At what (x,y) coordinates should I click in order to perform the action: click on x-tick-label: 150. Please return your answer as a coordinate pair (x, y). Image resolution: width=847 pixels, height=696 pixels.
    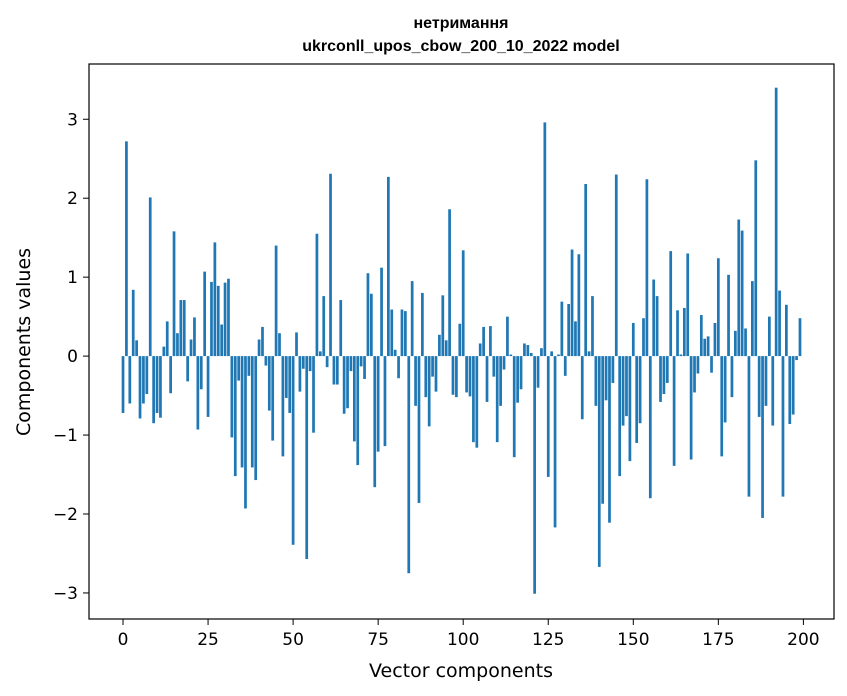
    Looking at the image, I should click on (633, 640).